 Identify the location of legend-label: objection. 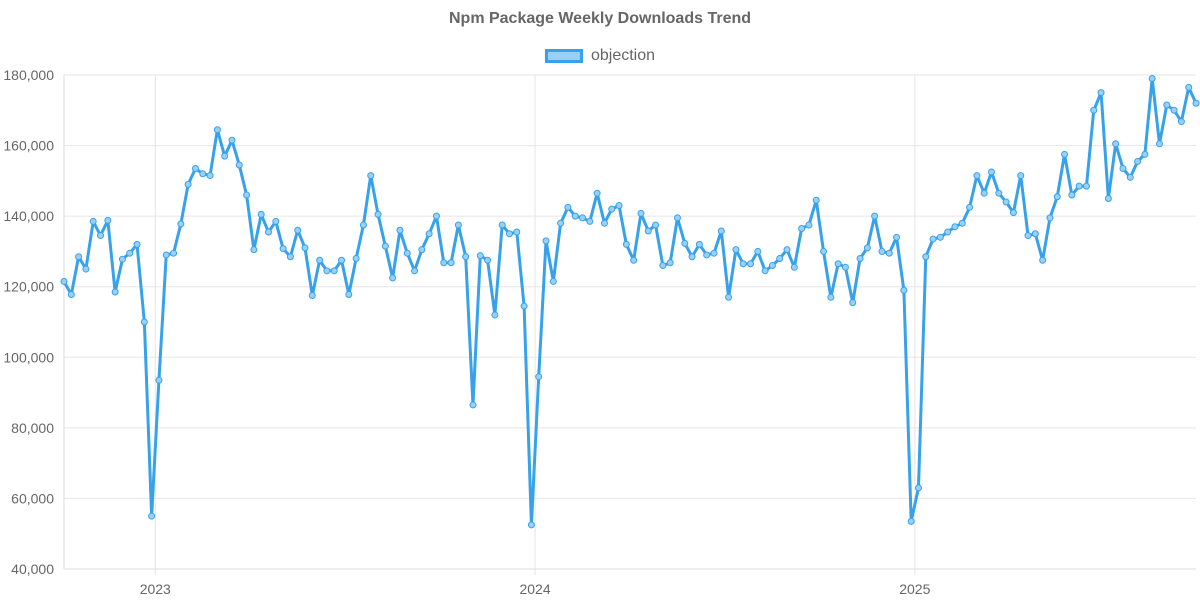
(623, 55).